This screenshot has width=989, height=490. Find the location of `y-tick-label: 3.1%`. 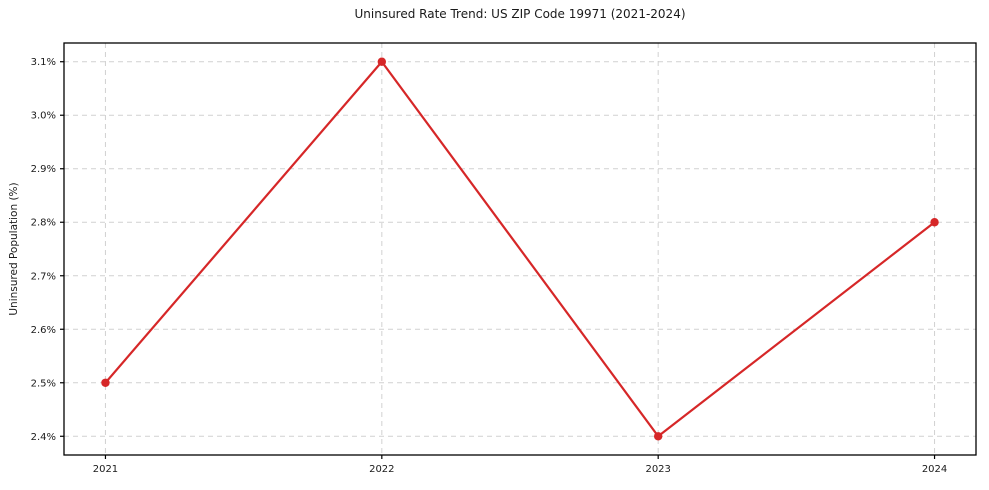

y-tick-label: 3.1% is located at coordinates (43, 62).